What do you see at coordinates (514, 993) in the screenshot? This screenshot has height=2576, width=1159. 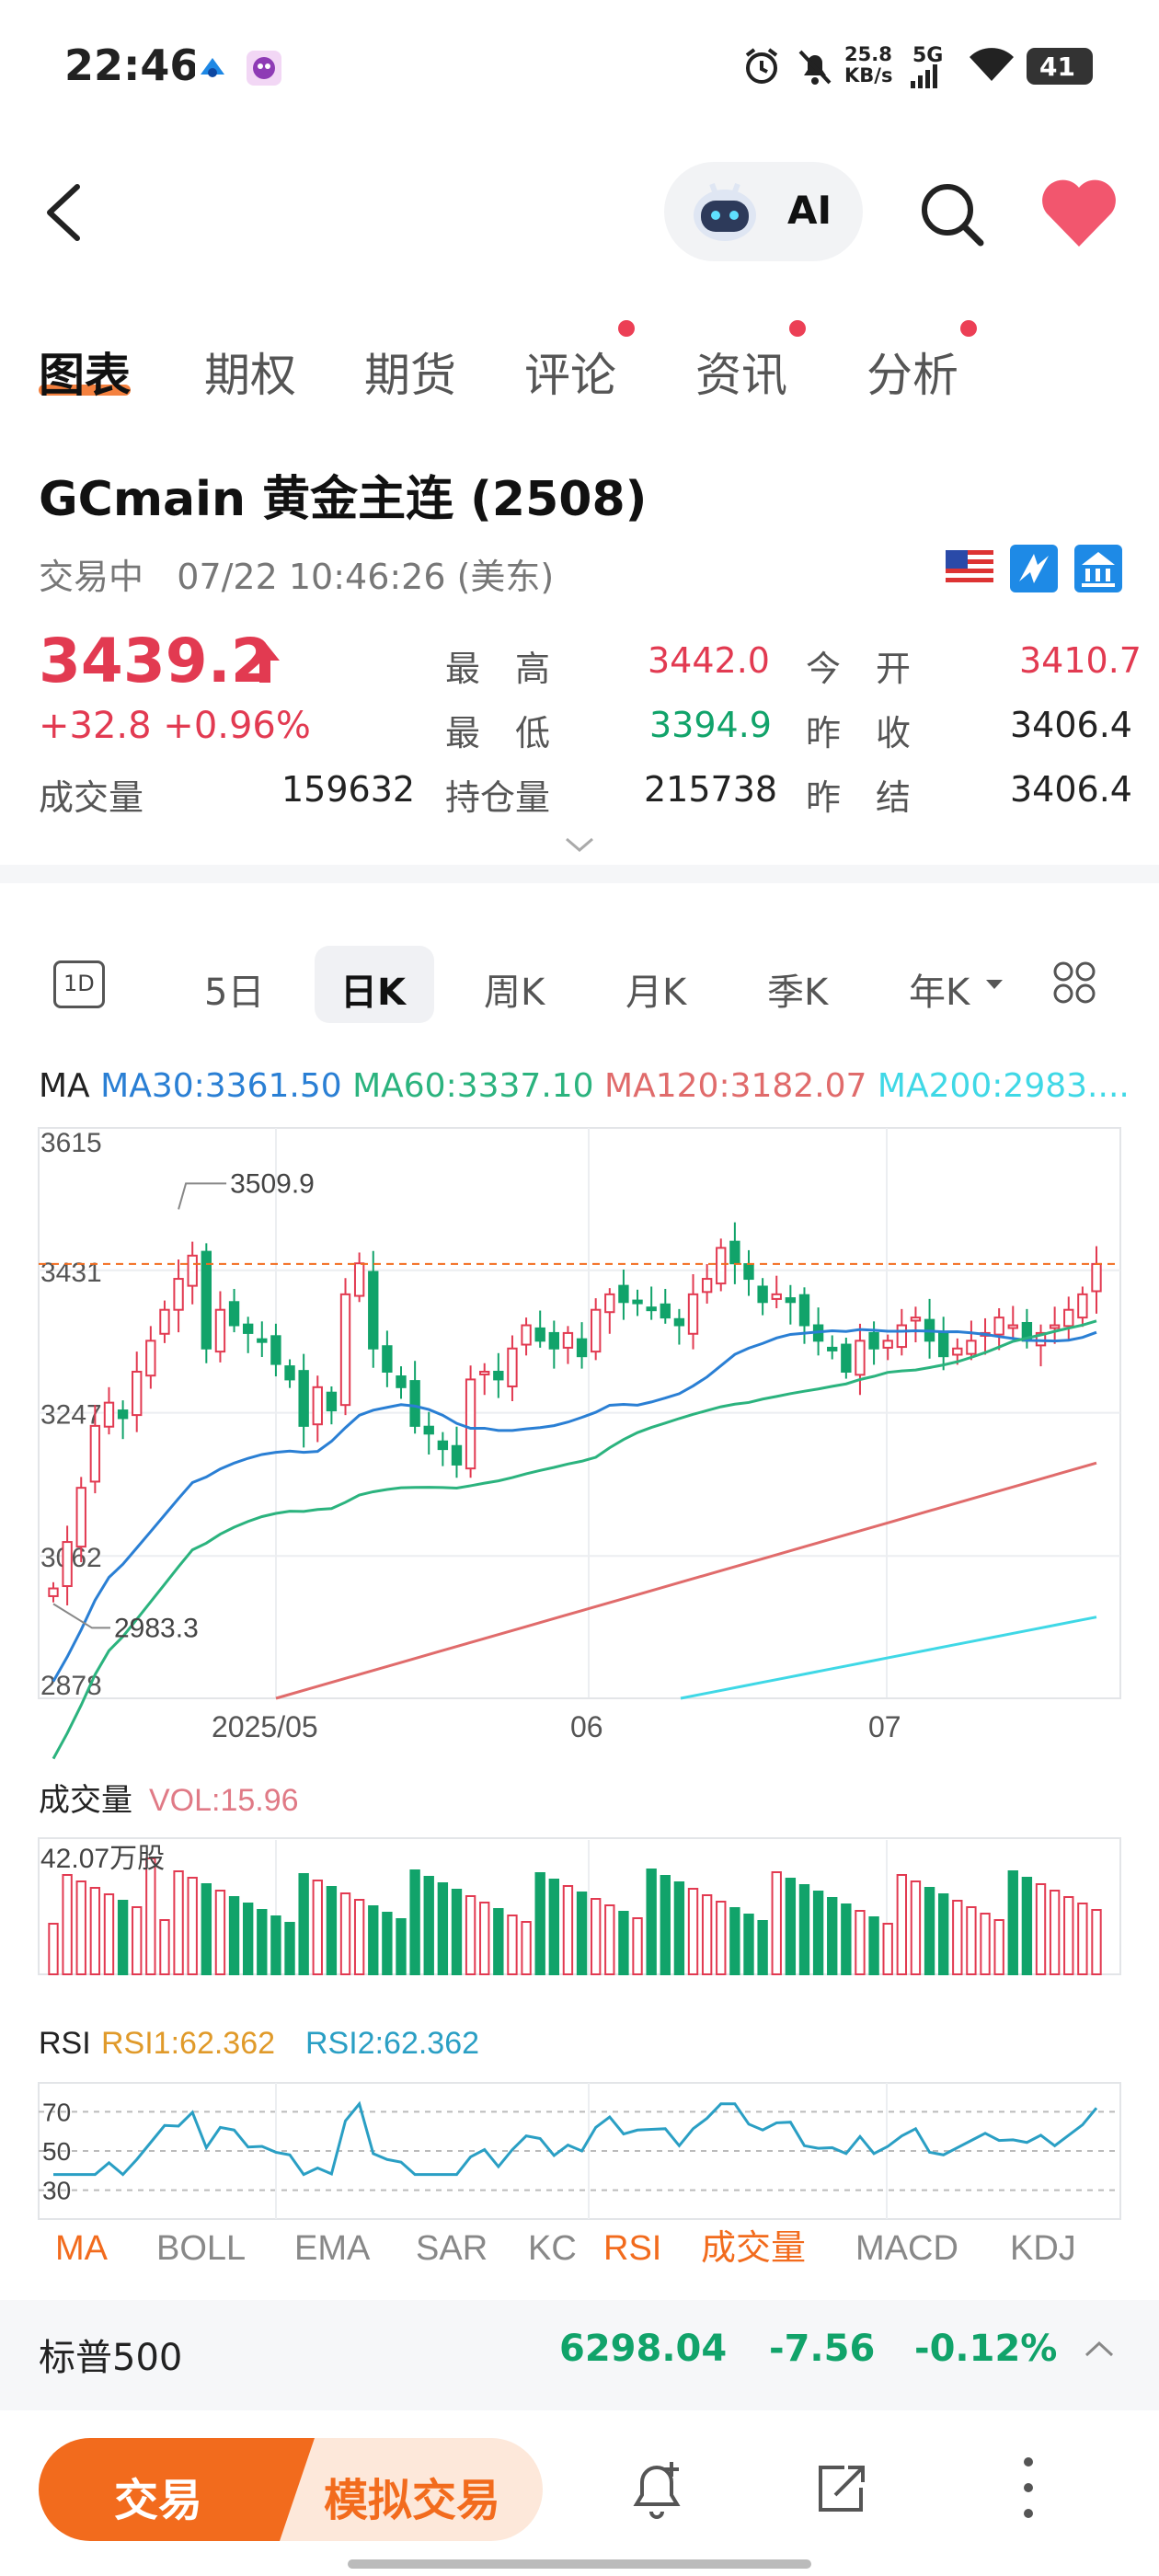 I see `period-weekly-k: 周K` at bounding box center [514, 993].